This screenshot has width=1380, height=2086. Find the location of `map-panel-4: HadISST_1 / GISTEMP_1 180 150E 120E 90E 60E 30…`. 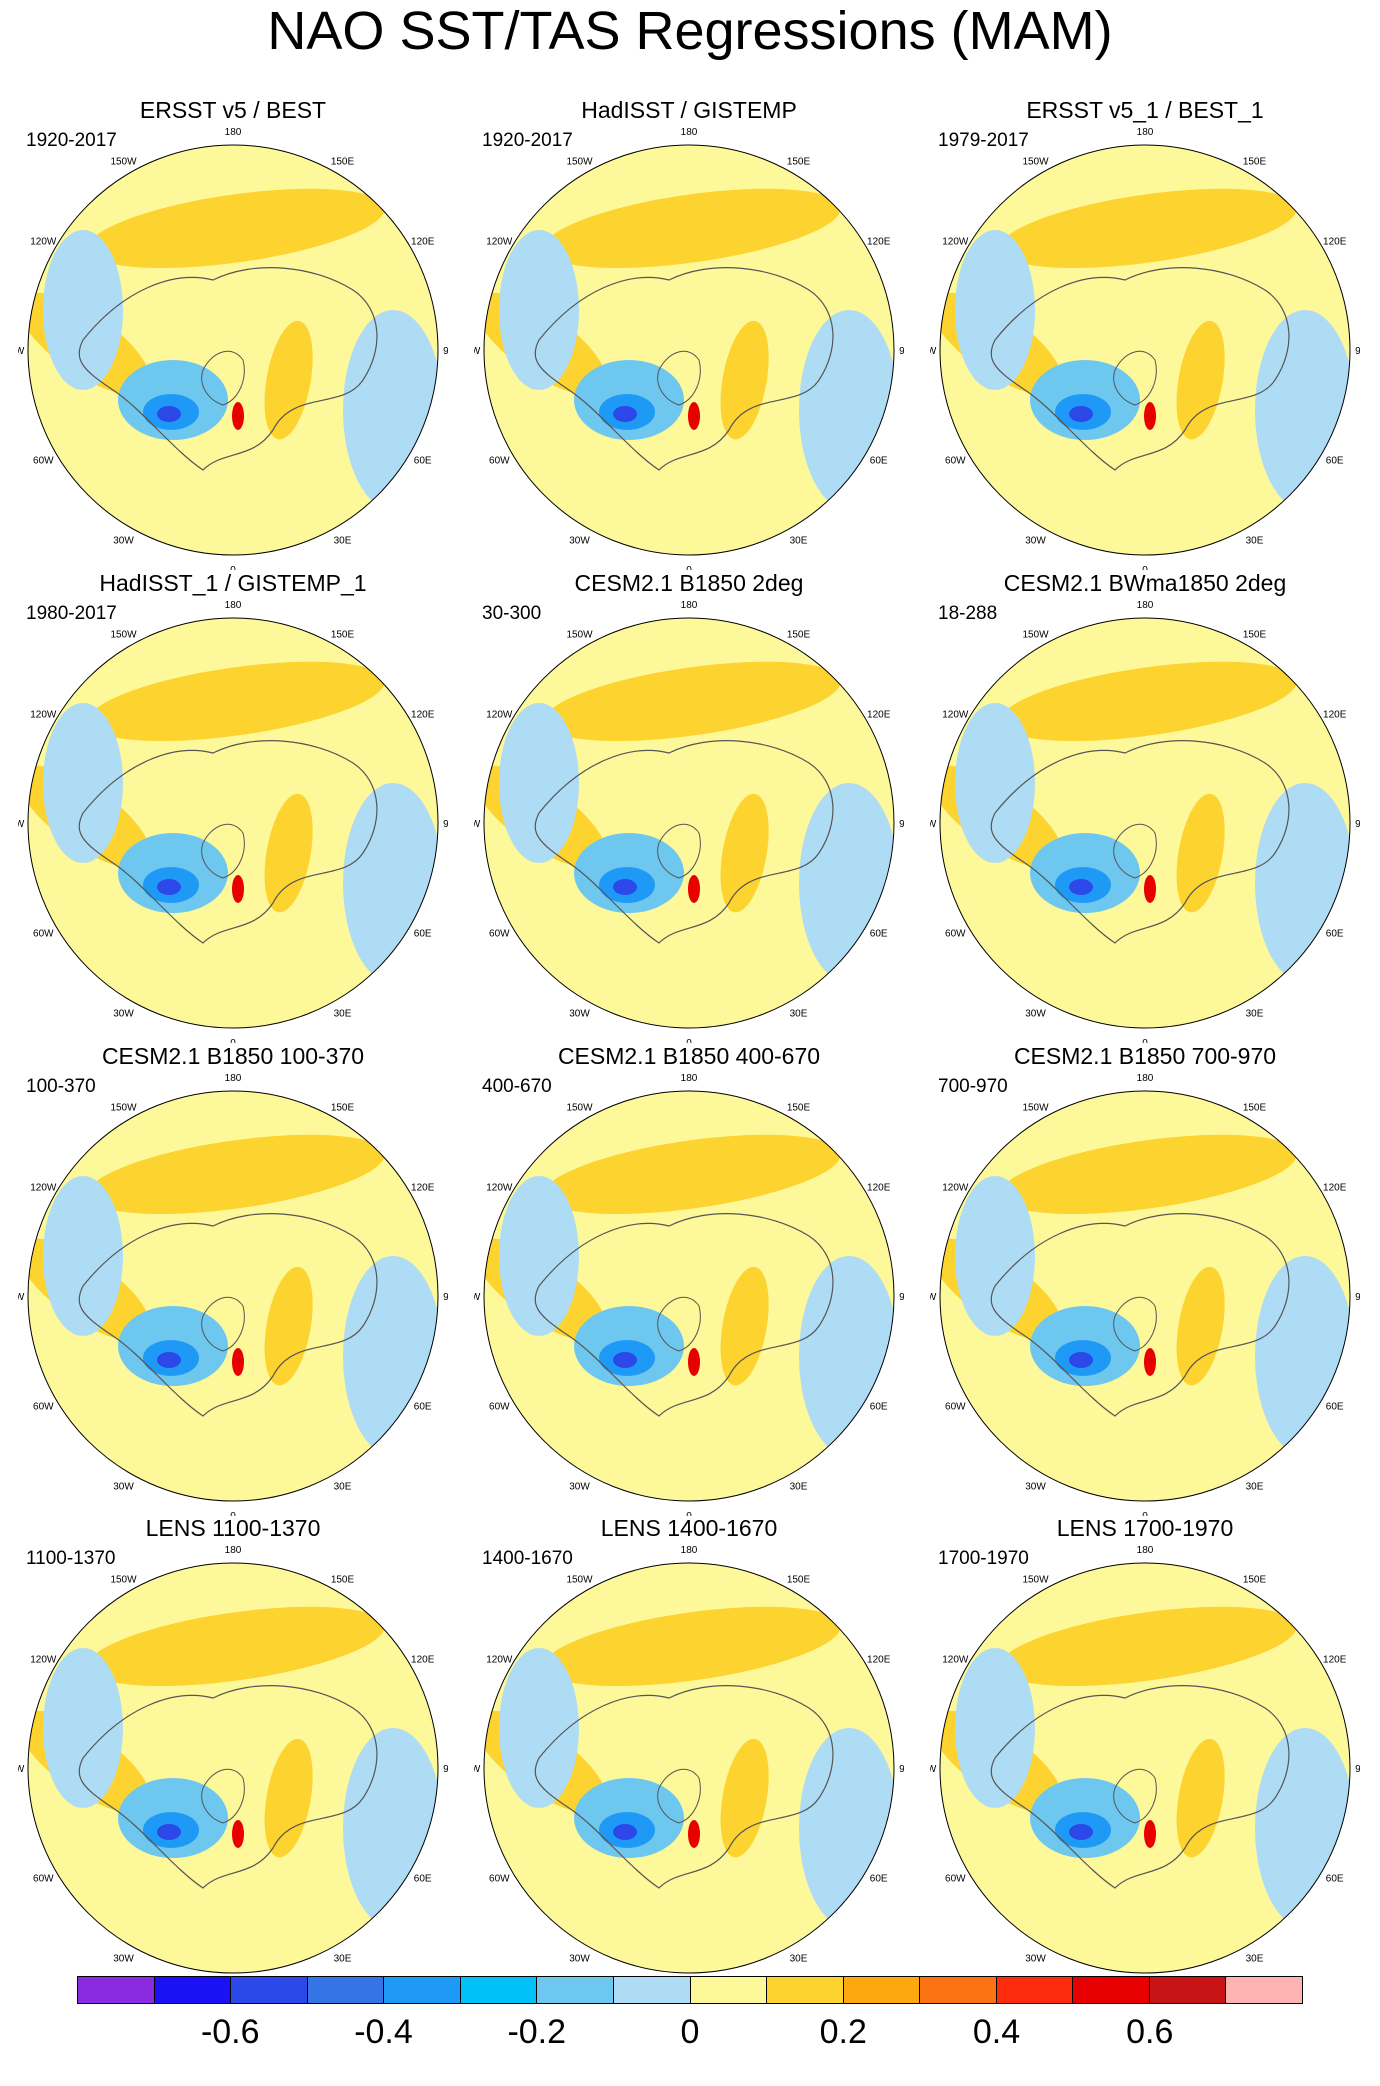

map-panel-4: HadISST_1 / GISTEMP_1 180 150E 120E 90E 60E 30… is located at coordinates (233, 806).